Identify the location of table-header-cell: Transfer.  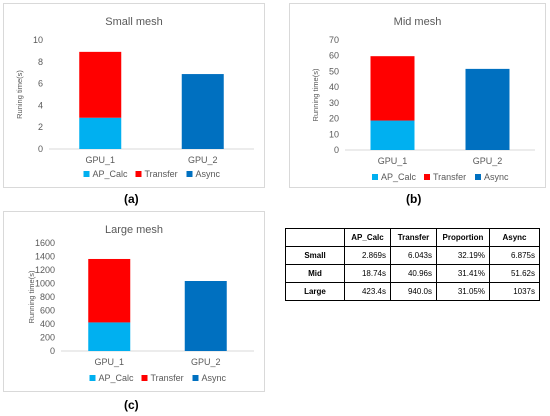
(413, 237).